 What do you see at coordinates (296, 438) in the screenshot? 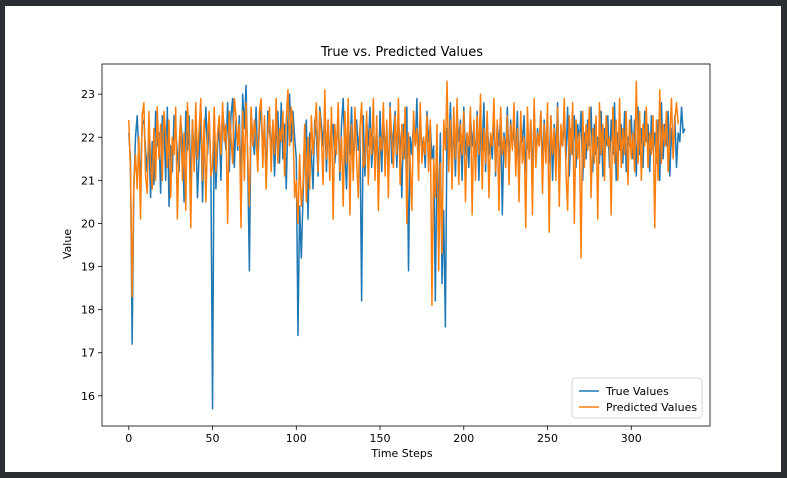
I see `x-tick-label: 100` at bounding box center [296, 438].